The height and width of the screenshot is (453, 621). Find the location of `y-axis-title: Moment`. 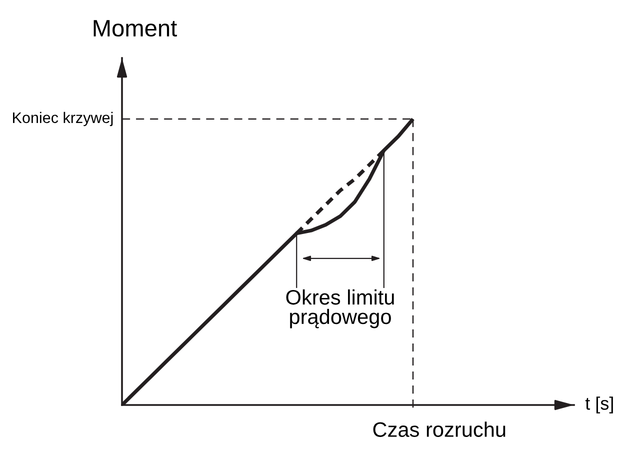

y-axis-title: Moment is located at coordinates (135, 28).